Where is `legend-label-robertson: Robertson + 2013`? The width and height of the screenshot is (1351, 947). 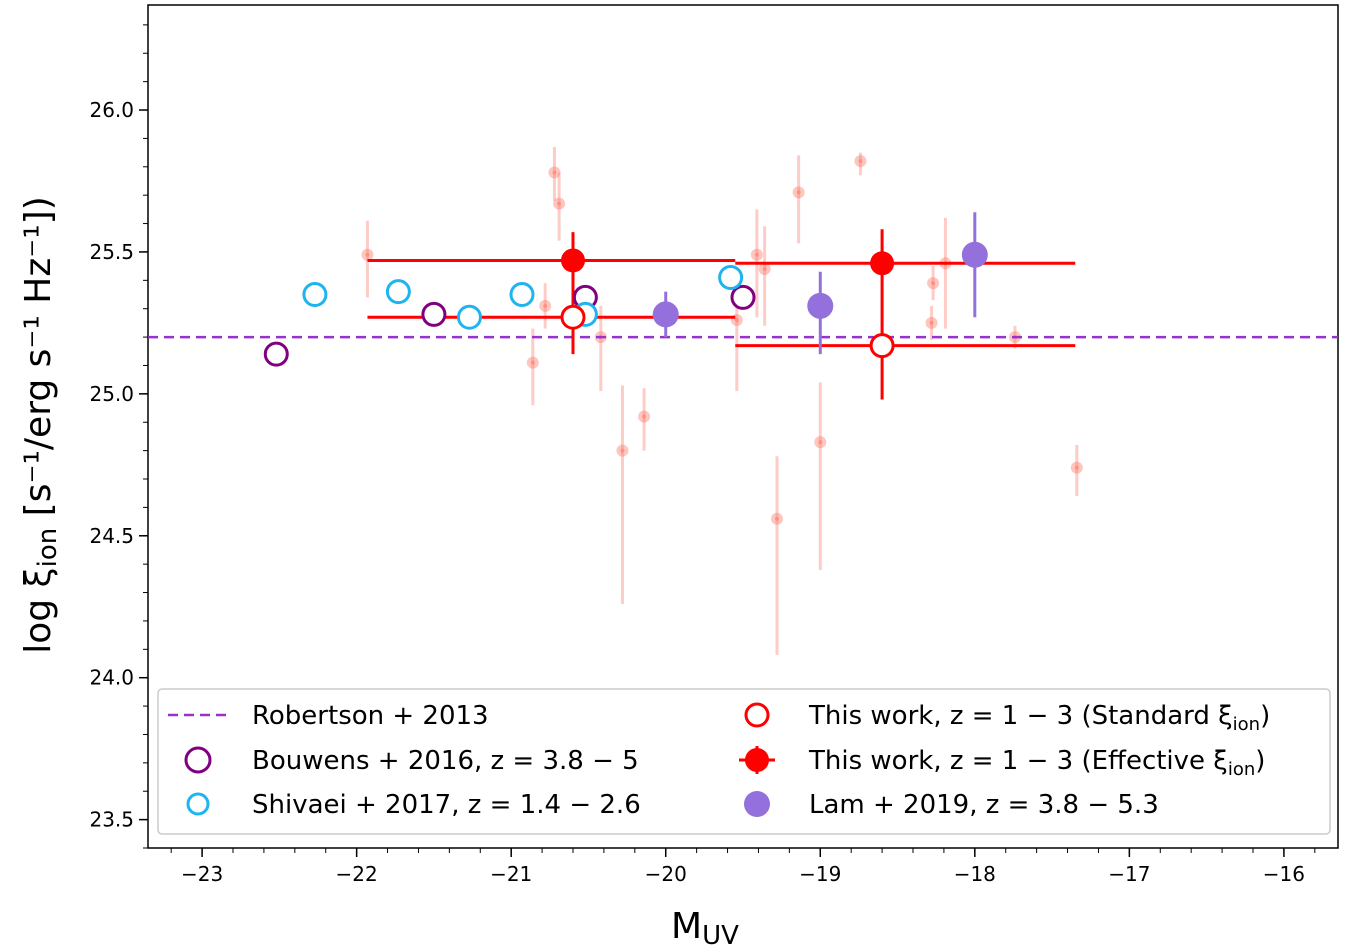
legend-label-robertson: Robertson + 2013 is located at coordinates (370, 716).